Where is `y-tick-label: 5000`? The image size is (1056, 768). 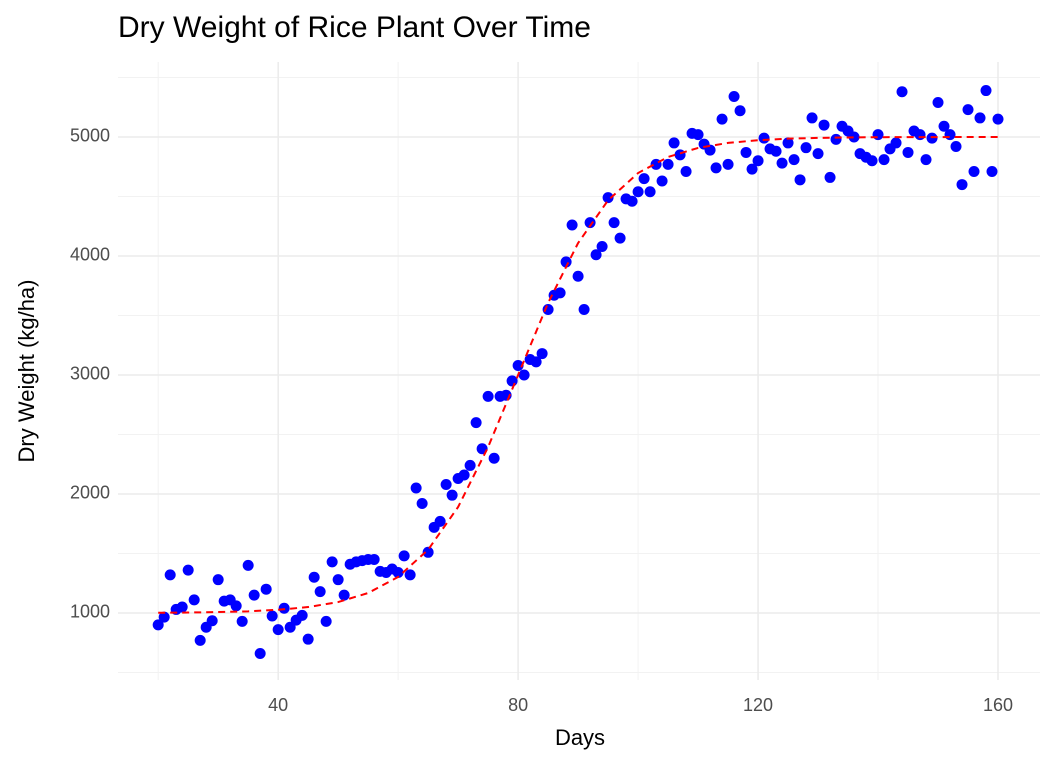
y-tick-label: 5000 is located at coordinates (90, 136).